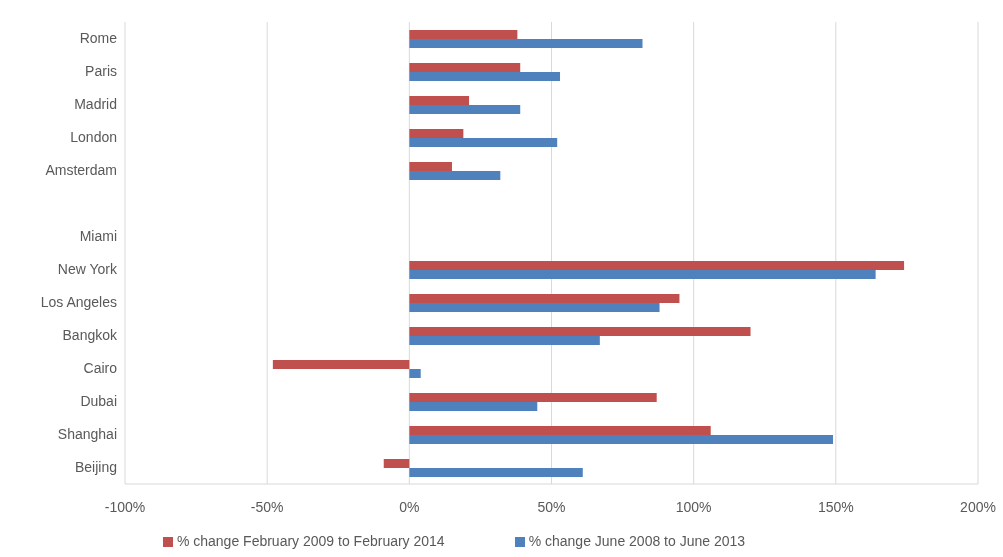  Describe the element at coordinates (87, 269) in the screenshot. I see `y-tick-label: New York` at that location.